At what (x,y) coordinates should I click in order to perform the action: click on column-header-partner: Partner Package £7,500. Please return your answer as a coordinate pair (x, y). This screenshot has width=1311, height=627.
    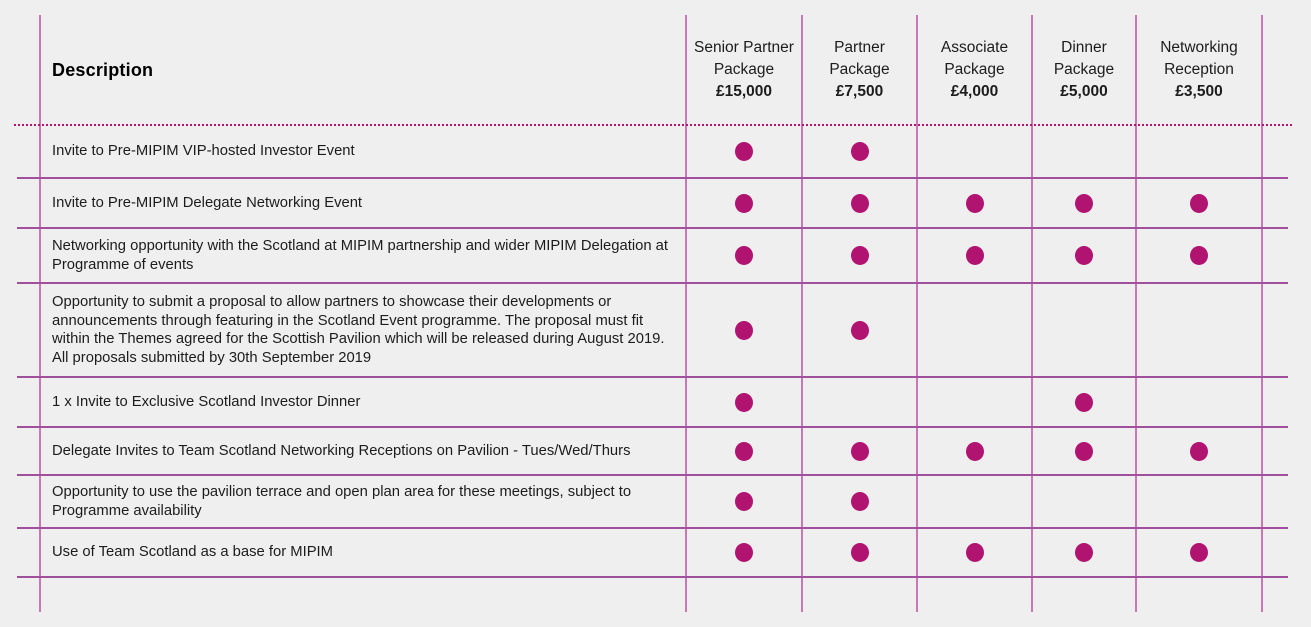
    Looking at the image, I should click on (859, 70).